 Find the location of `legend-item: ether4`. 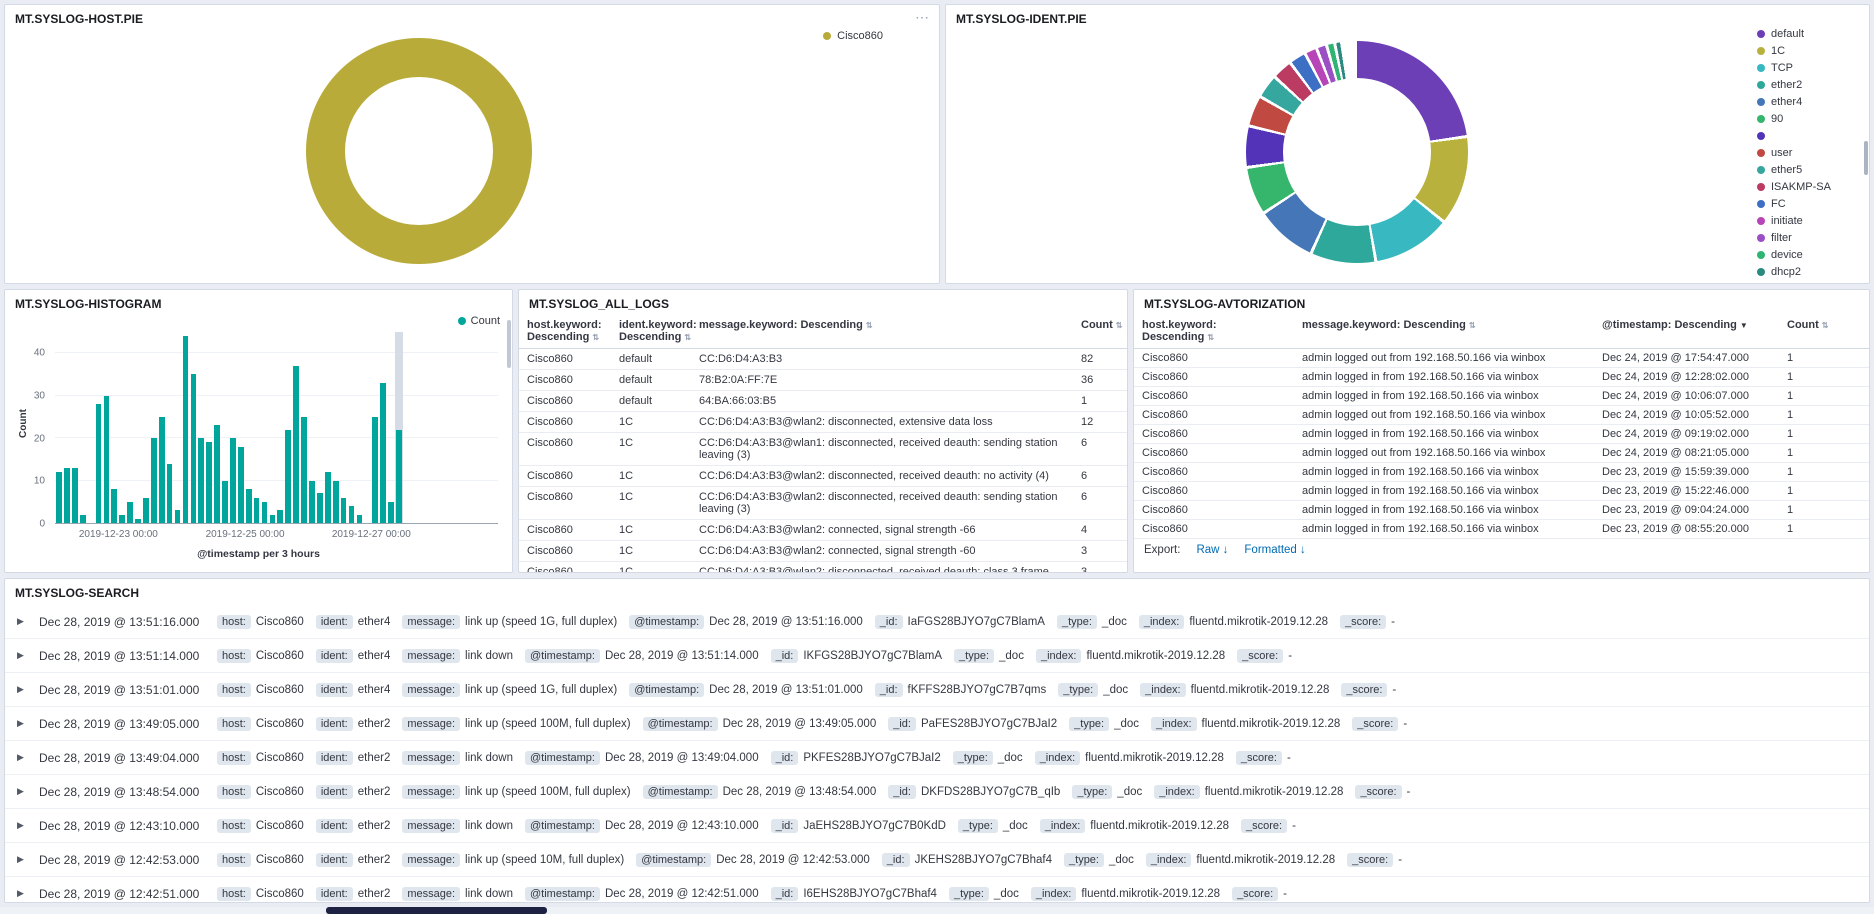

legend-item: ether4 is located at coordinates (1805, 101).